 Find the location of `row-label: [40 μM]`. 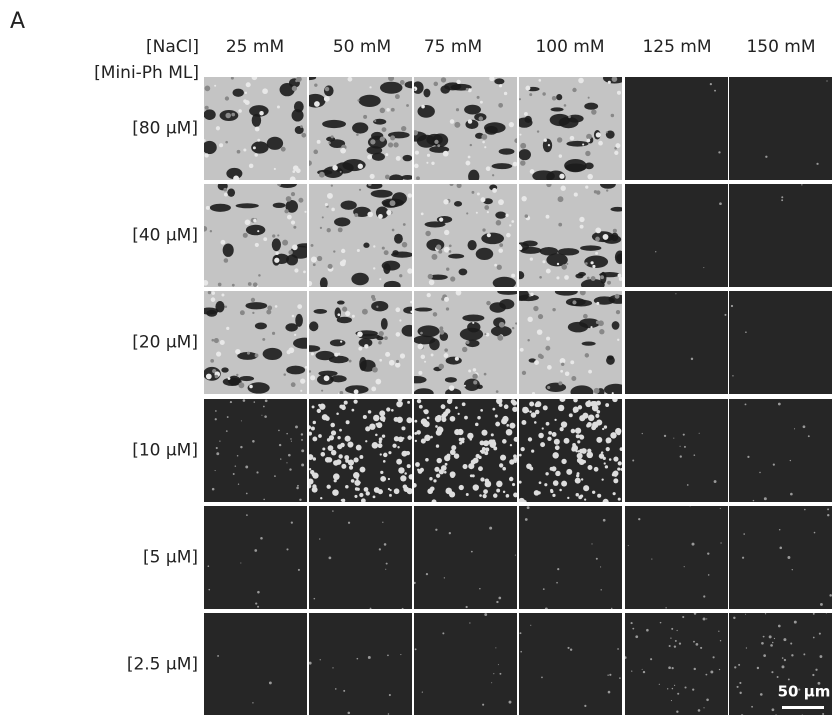

row-label: [40 μM] is located at coordinates (165, 236).